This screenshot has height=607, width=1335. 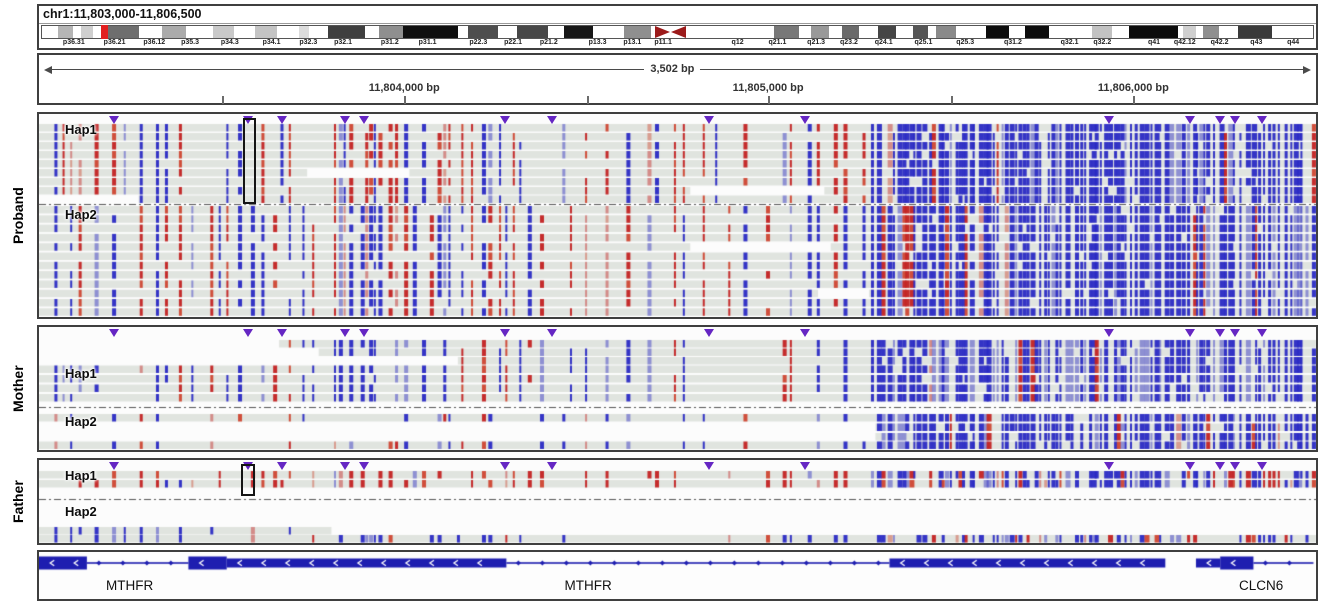 What do you see at coordinates (777, 42) in the screenshot?
I see `cytoband-label: q21.1` at bounding box center [777, 42].